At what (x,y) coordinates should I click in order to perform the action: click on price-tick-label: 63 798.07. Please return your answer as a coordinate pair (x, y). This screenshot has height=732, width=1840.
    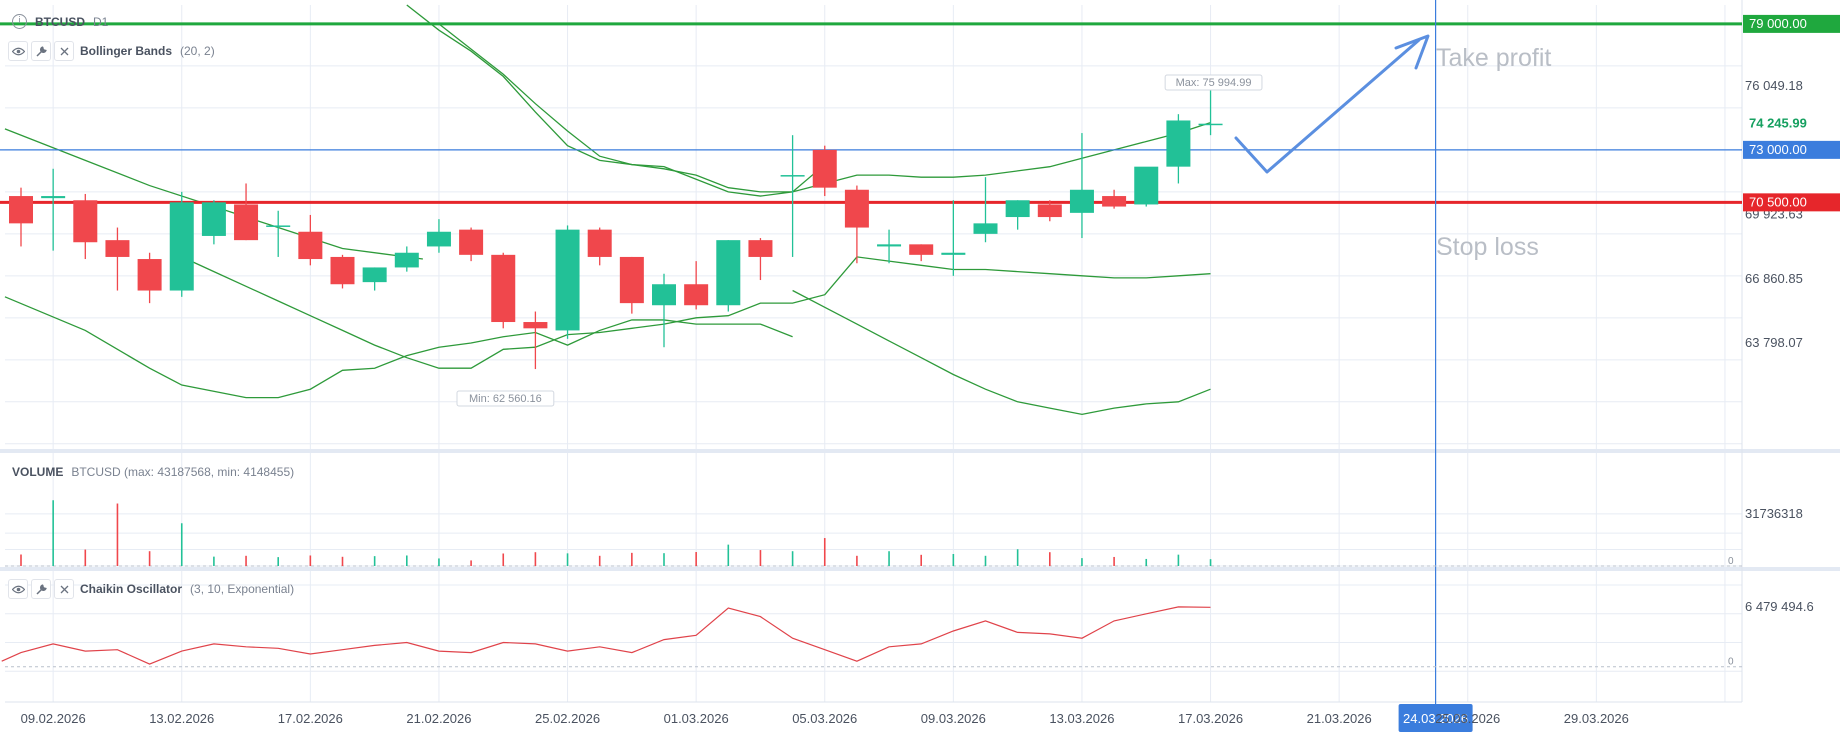
    Looking at the image, I should click on (1774, 342).